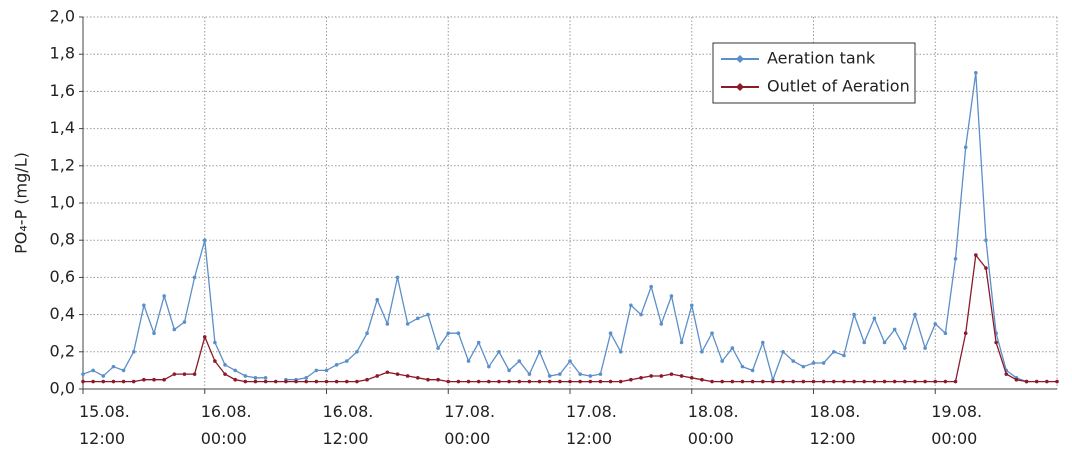 This screenshot has height=467, width=1072. Describe the element at coordinates (821, 58) in the screenshot. I see `legend-label: Aeration tank` at that location.